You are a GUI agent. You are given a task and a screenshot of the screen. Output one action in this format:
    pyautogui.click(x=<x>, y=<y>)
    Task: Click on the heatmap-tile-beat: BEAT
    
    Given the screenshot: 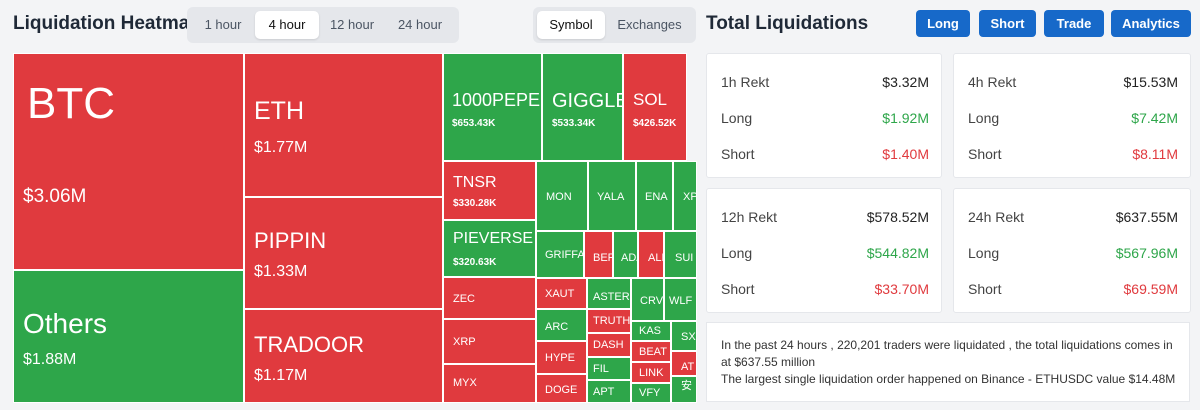 What is the action you would take?
    pyautogui.click(x=651, y=351)
    